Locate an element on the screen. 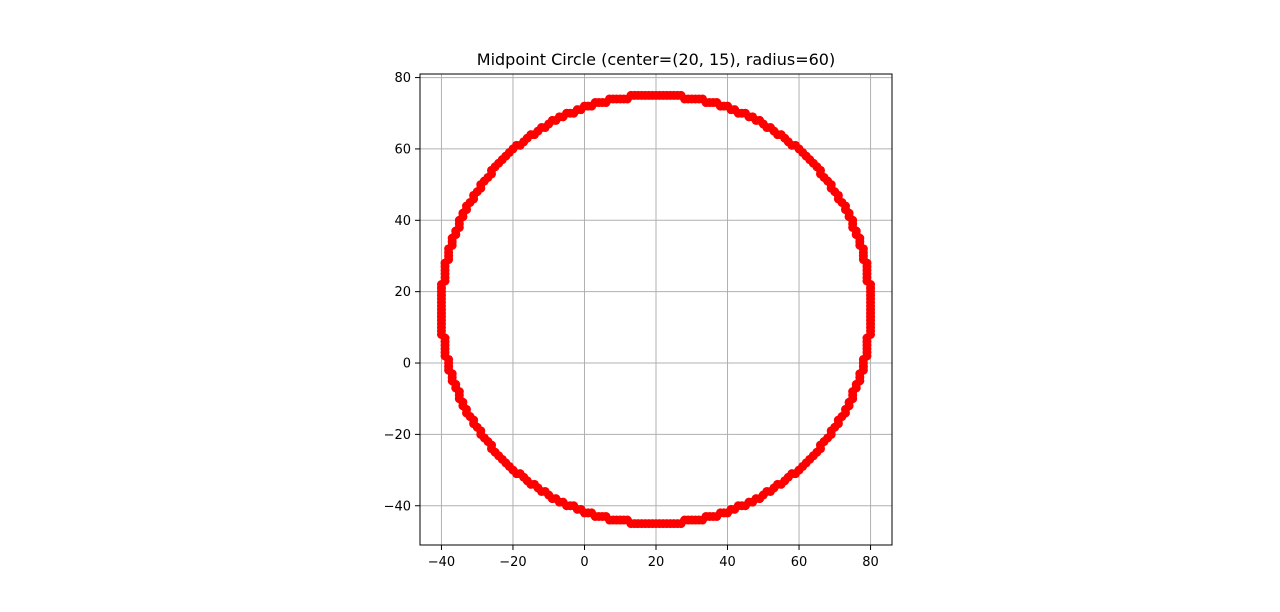 This screenshot has height=612, width=1280. x-tick-label: −40 is located at coordinates (441, 562).